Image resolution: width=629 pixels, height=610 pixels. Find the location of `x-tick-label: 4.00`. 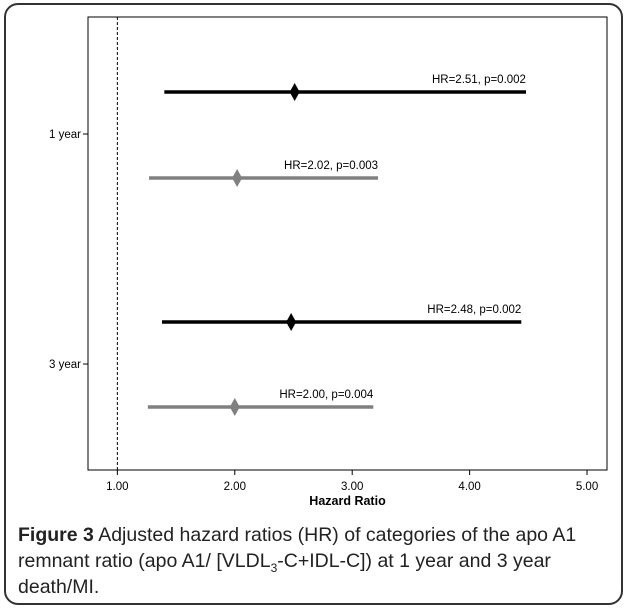

x-tick-label: 4.00 is located at coordinates (469, 487).